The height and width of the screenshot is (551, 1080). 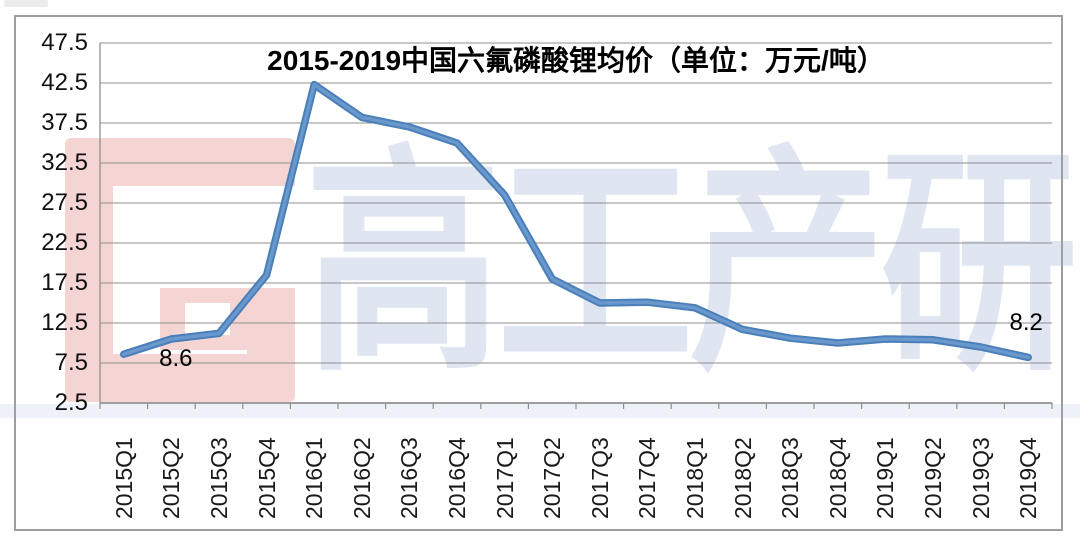 I want to click on x-tick-label: 2017Q1, so click(x=504, y=478).